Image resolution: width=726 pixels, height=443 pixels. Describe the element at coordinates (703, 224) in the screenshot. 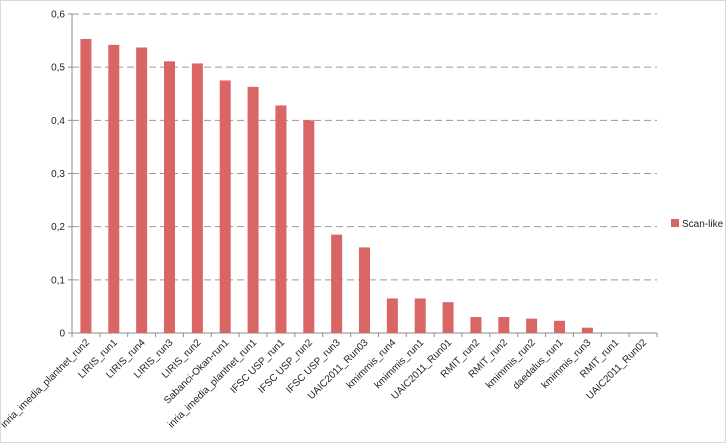

I see `legend-label: Scan-like` at that location.